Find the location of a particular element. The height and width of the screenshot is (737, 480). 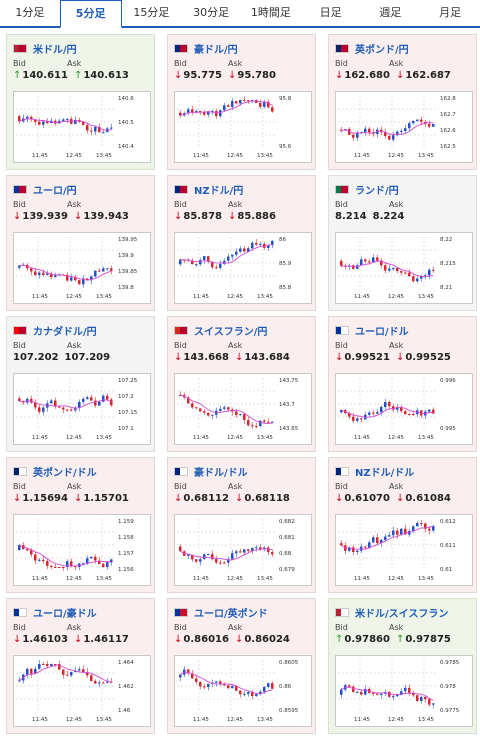

ask-price: ↓162.687 is located at coordinates (423, 75).